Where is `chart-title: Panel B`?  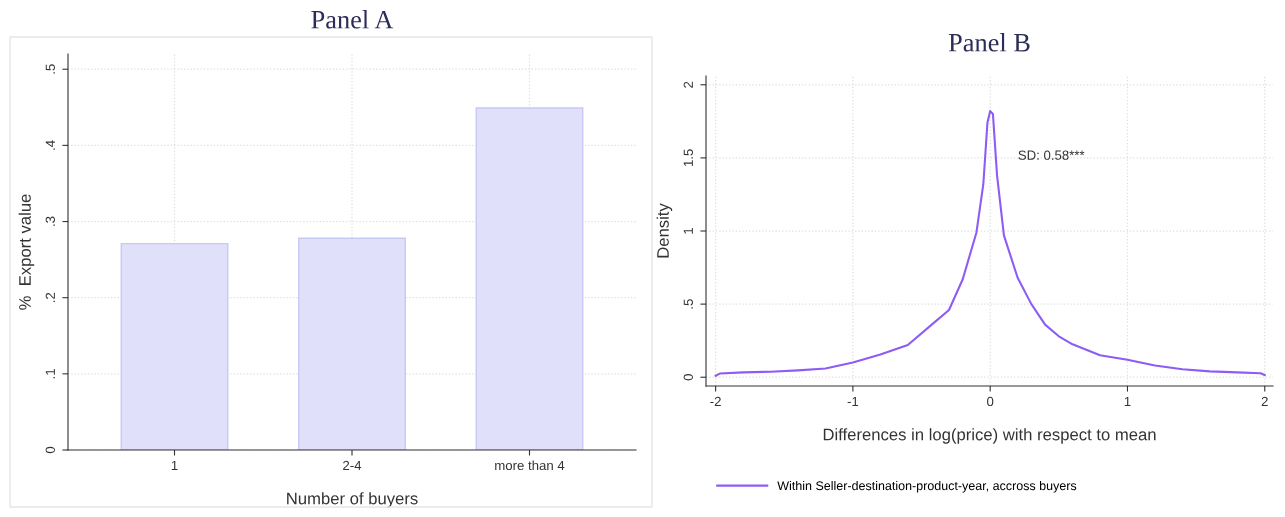 chart-title: Panel B is located at coordinates (989, 42).